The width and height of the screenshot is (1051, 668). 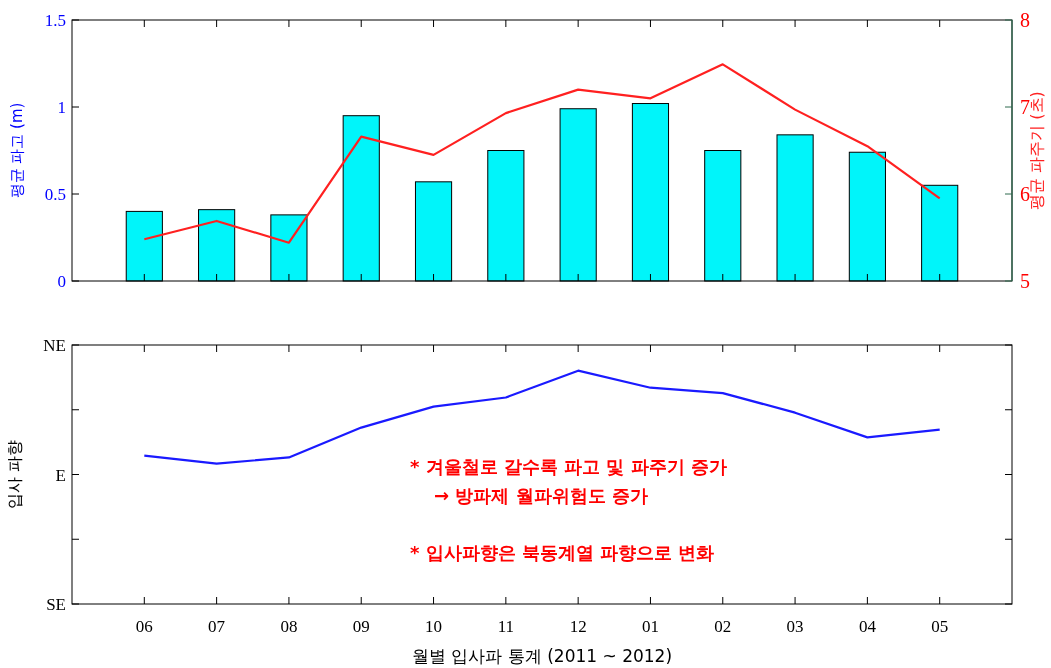 I want to click on y-tick-label: 0, so click(x=61, y=281).